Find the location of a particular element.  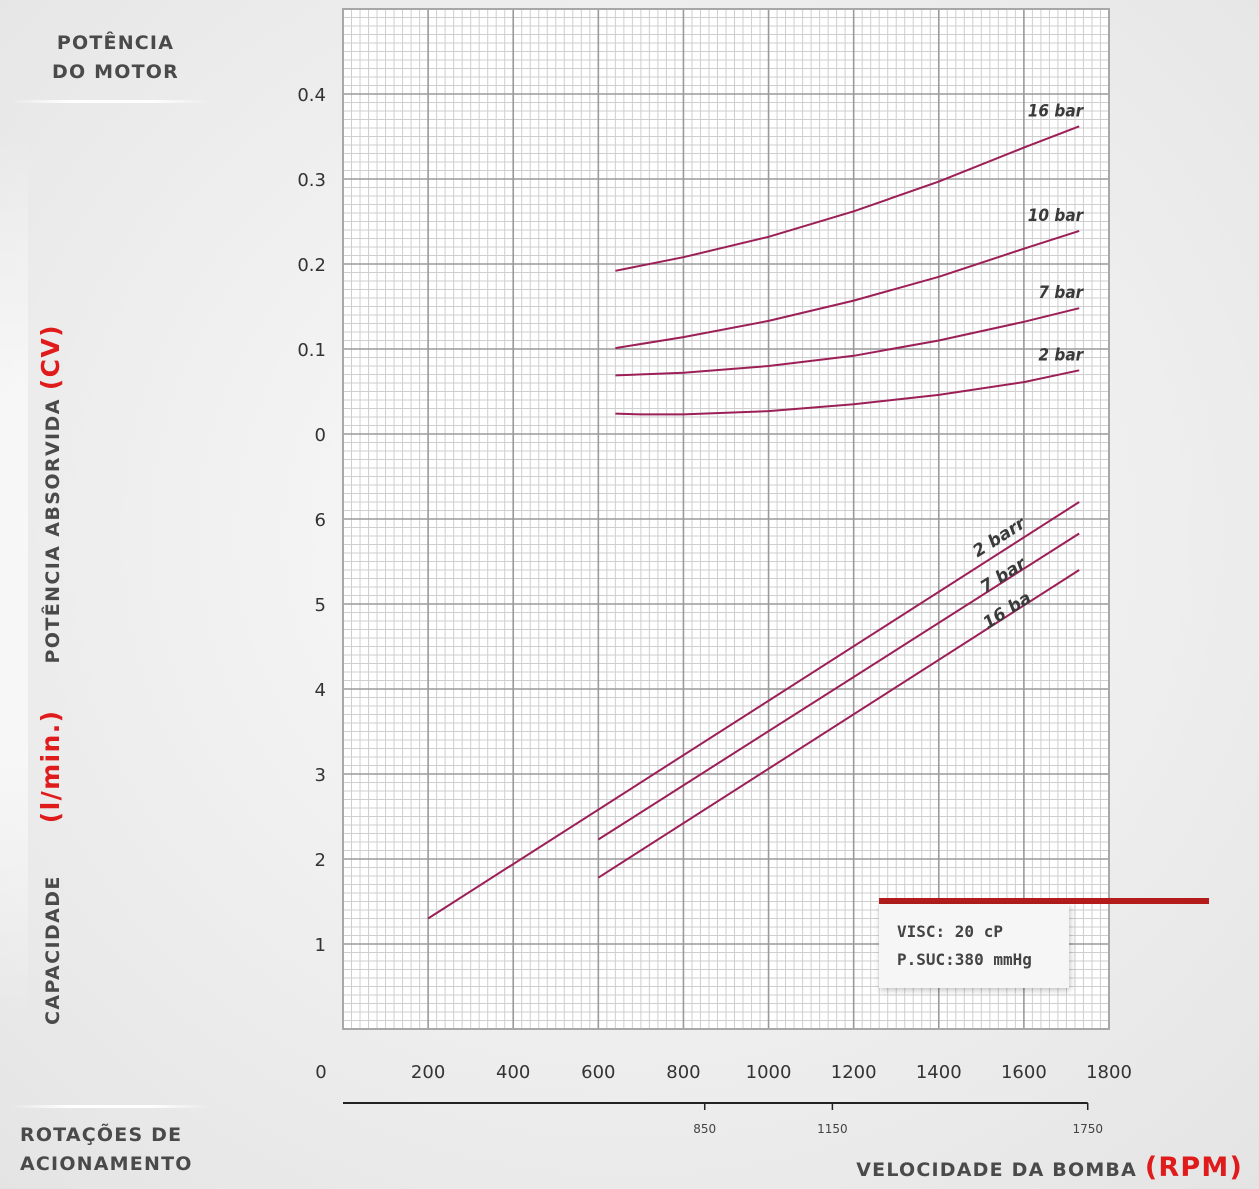

rpm-secondary-axis: 850 1150 1750 is located at coordinates (723, 1119).